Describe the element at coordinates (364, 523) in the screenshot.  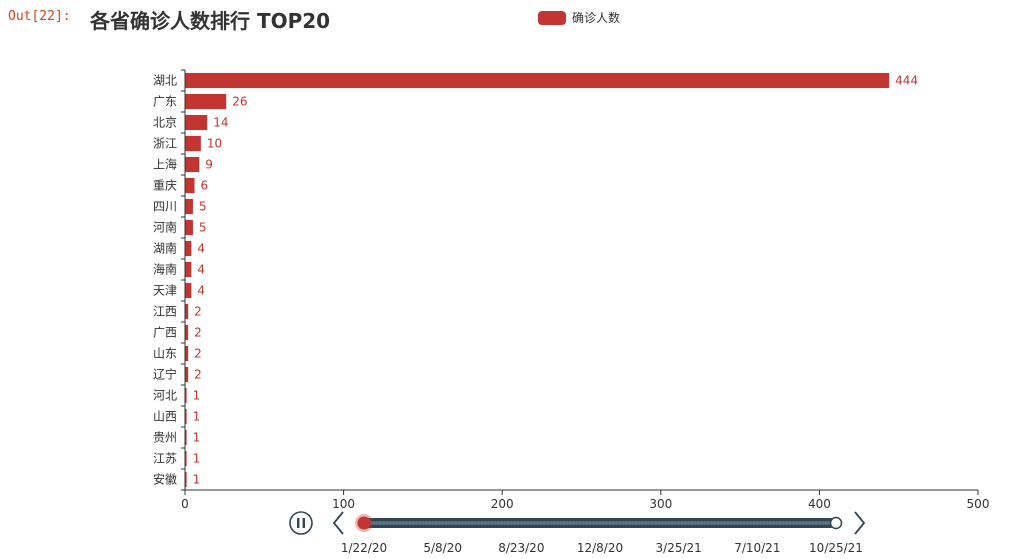
I see `timeline-handle` at that location.